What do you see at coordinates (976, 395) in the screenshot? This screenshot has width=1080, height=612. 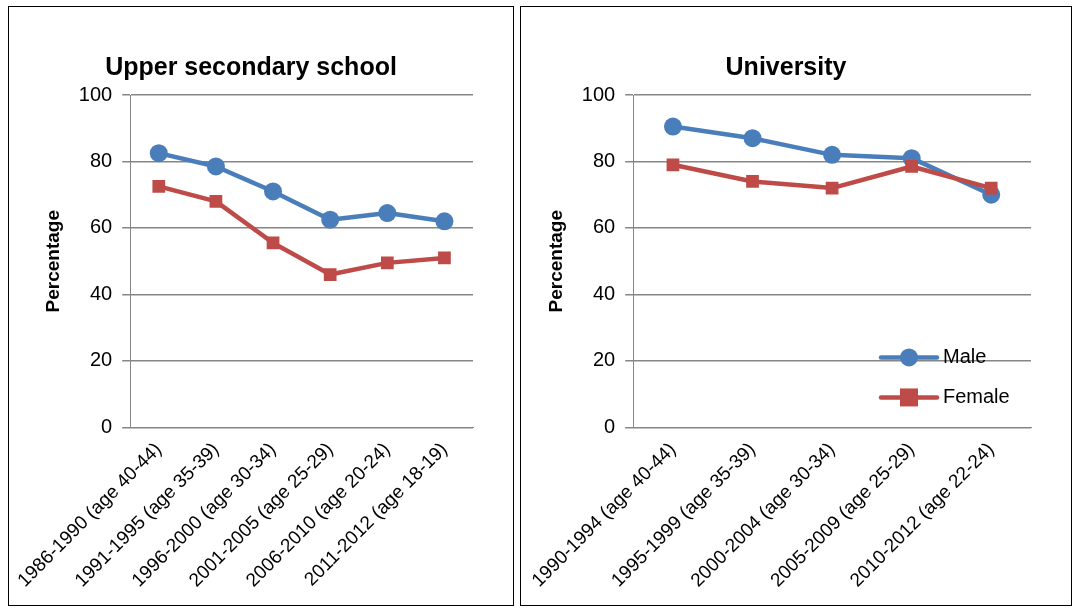 I see `legend-label: Female` at bounding box center [976, 395].